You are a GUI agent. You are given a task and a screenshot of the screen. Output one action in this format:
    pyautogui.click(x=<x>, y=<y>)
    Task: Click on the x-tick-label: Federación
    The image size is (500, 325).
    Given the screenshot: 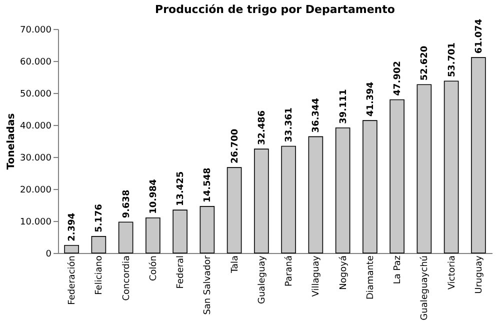 What is the action you would take?
    pyautogui.click(x=72, y=280)
    